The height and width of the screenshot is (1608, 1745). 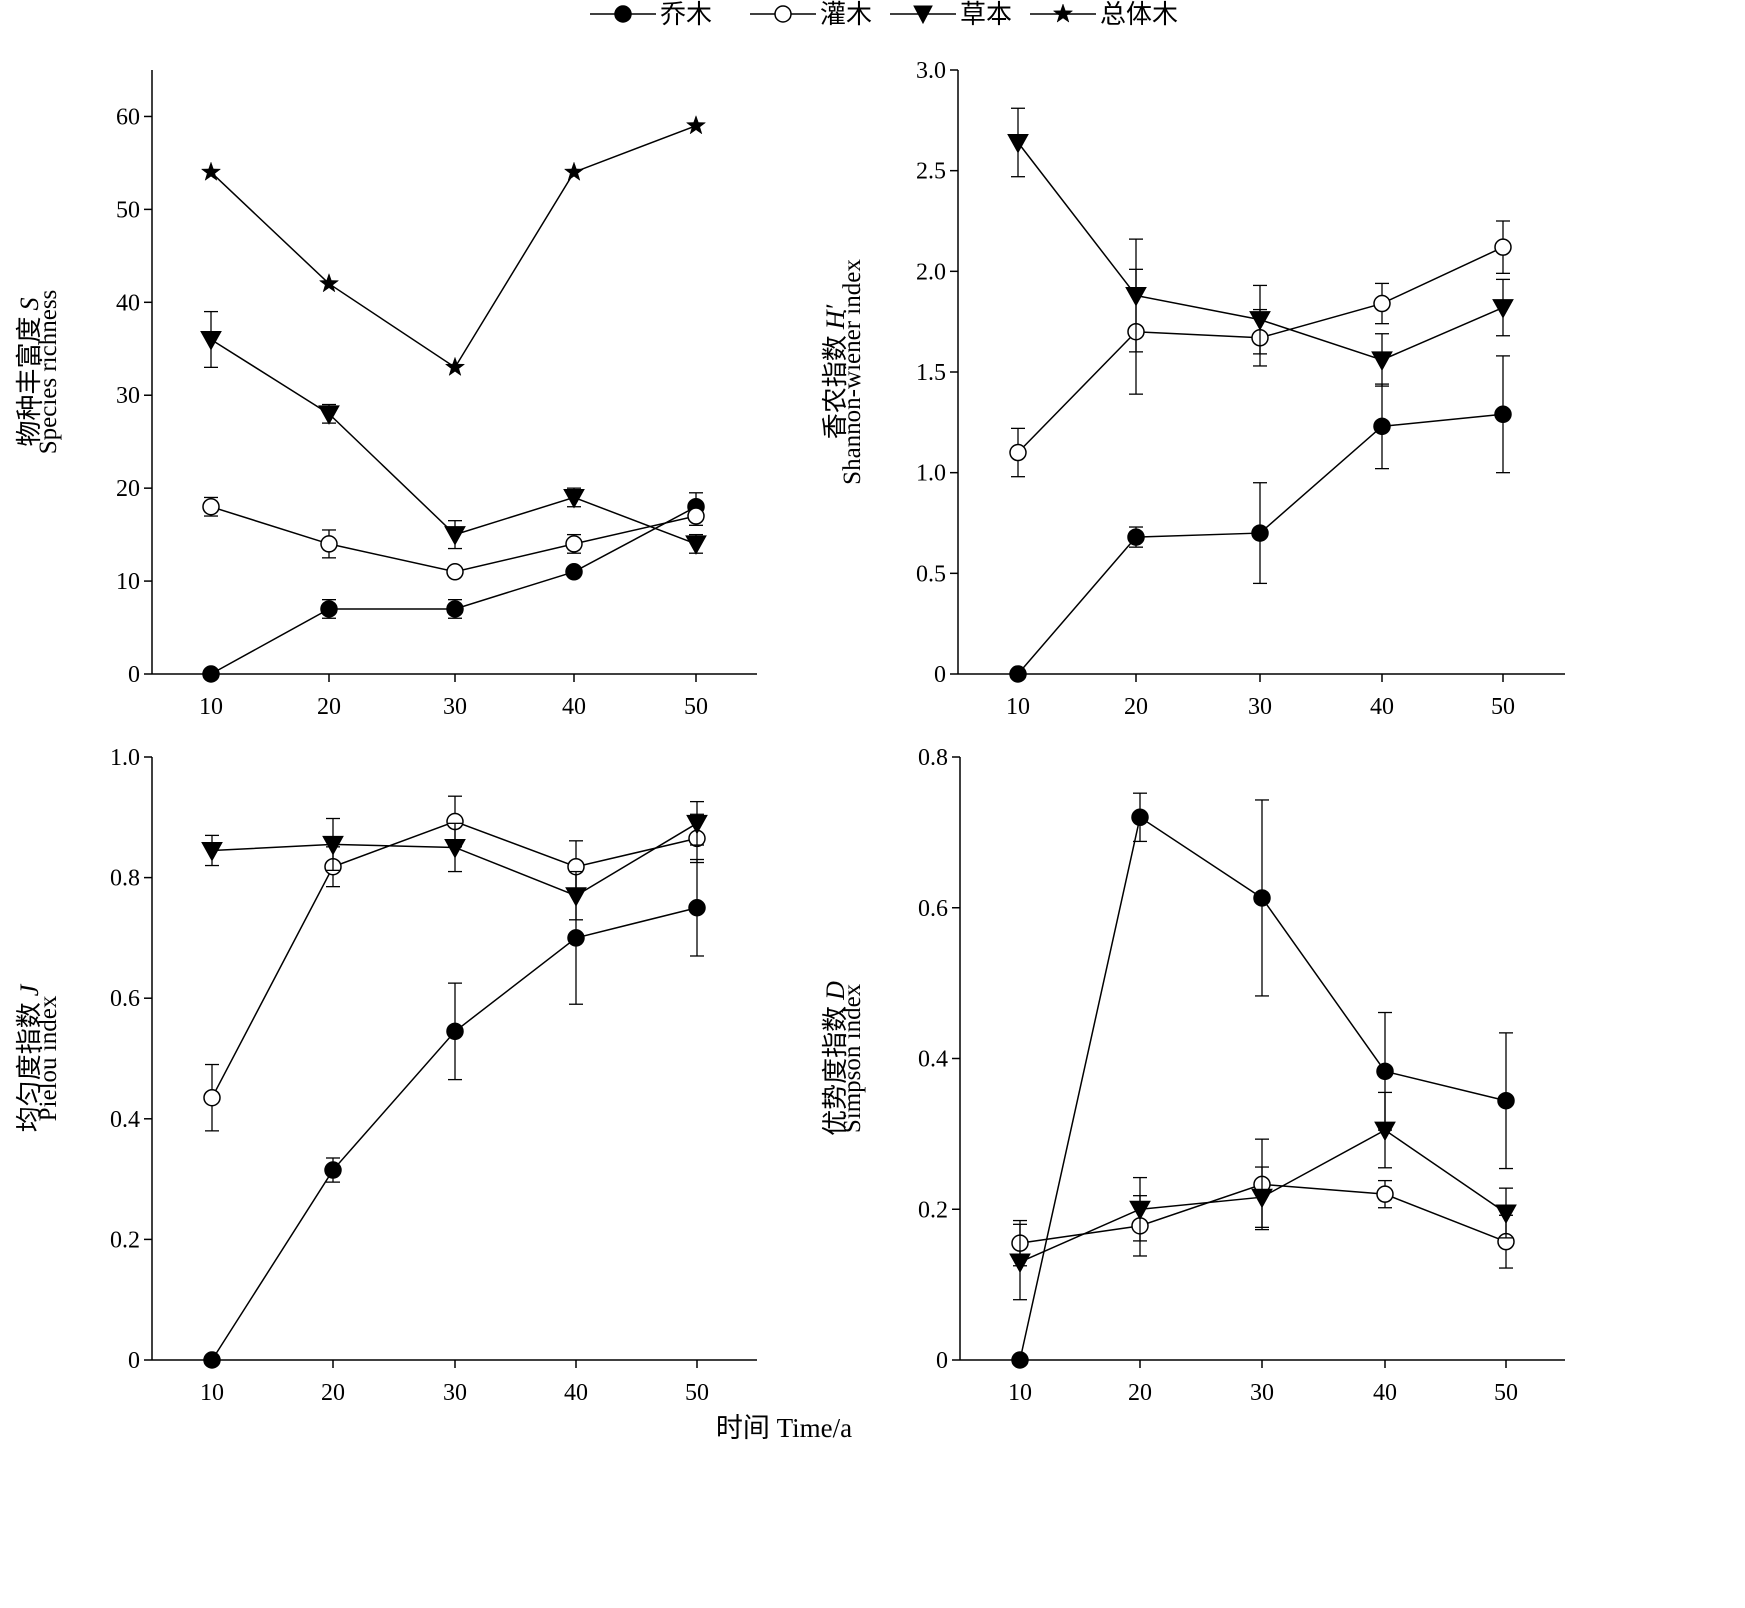 What do you see at coordinates (128, 117) in the screenshot?
I see `y-tick-label: 60` at bounding box center [128, 117].